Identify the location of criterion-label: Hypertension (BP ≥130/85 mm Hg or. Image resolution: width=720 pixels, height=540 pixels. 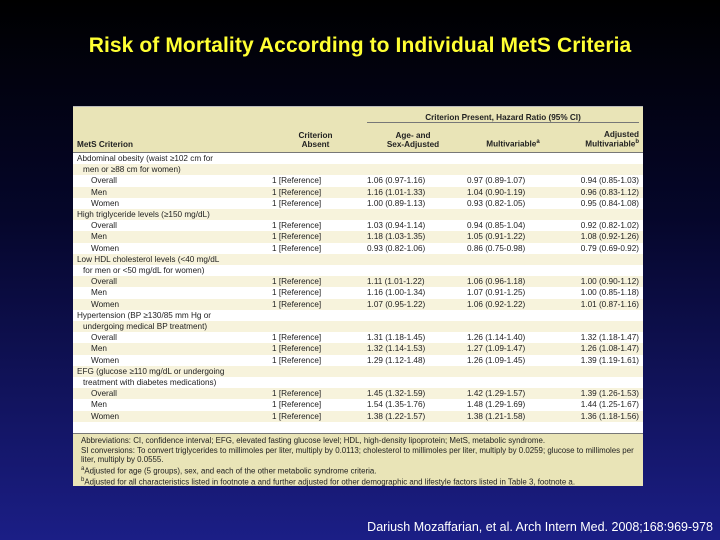
(144, 315).